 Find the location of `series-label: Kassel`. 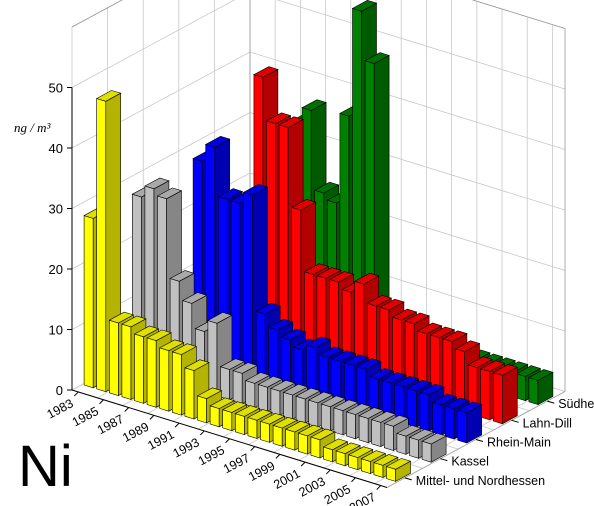

series-label: Kassel is located at coordinates (470, 462).